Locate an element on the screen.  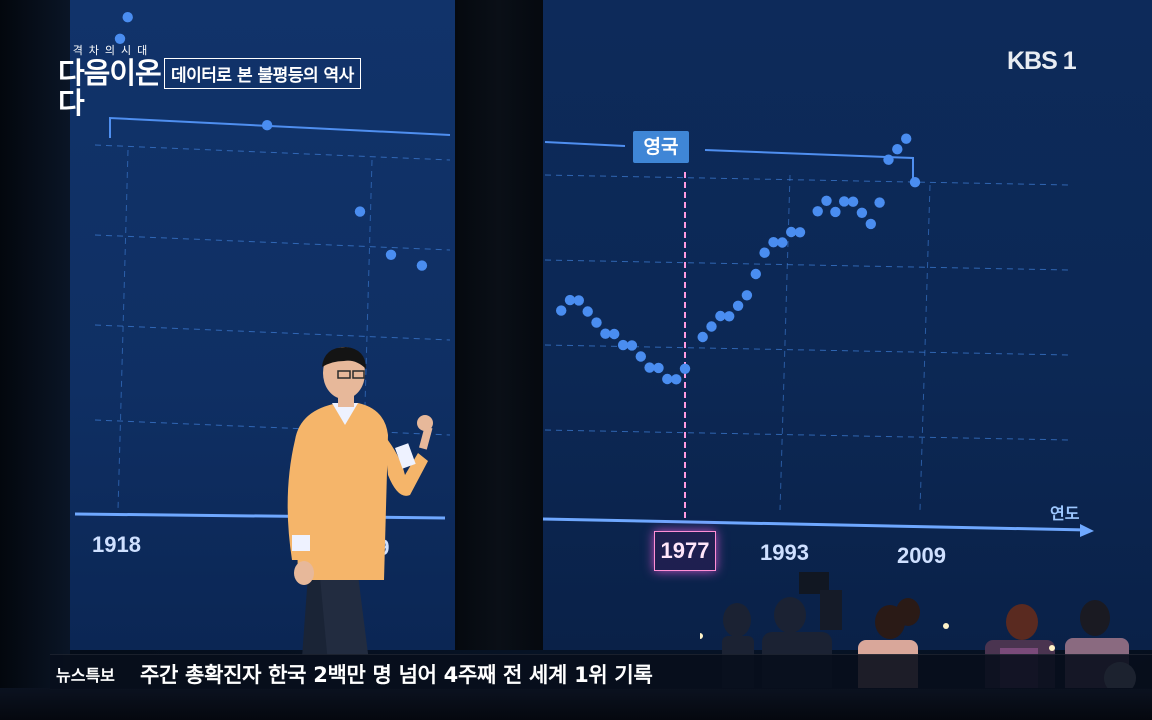
show-logo: 격차의시대 다음이온다 is located at coordinates (113, 80).